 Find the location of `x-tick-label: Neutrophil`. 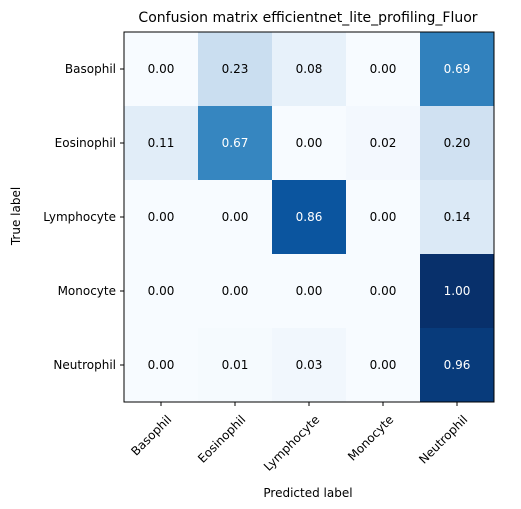

x-tick-label: Neutrophil is located at coordinates (443, 439).